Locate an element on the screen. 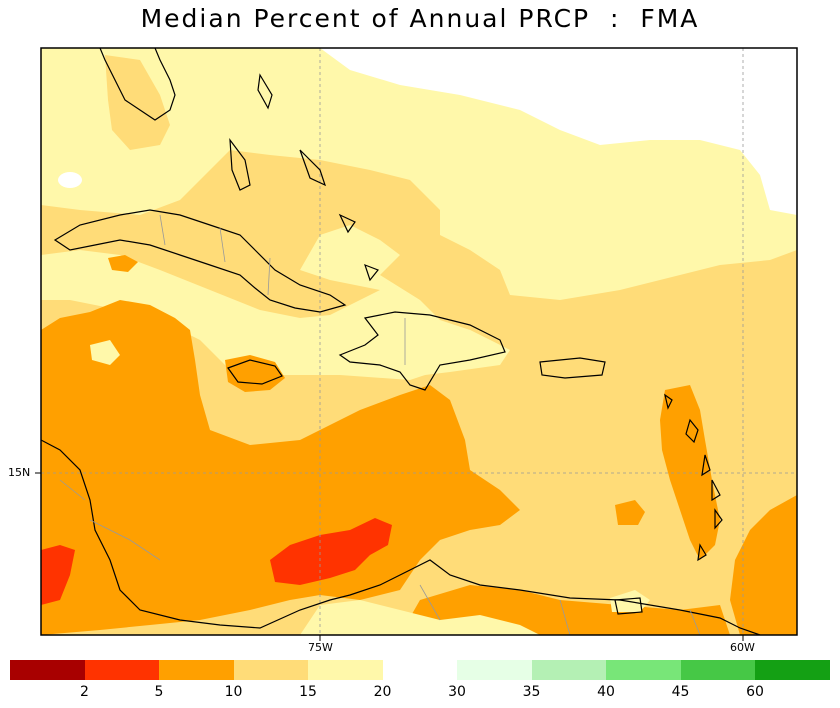  jamaica-outline is located at coordinates (255, 372).